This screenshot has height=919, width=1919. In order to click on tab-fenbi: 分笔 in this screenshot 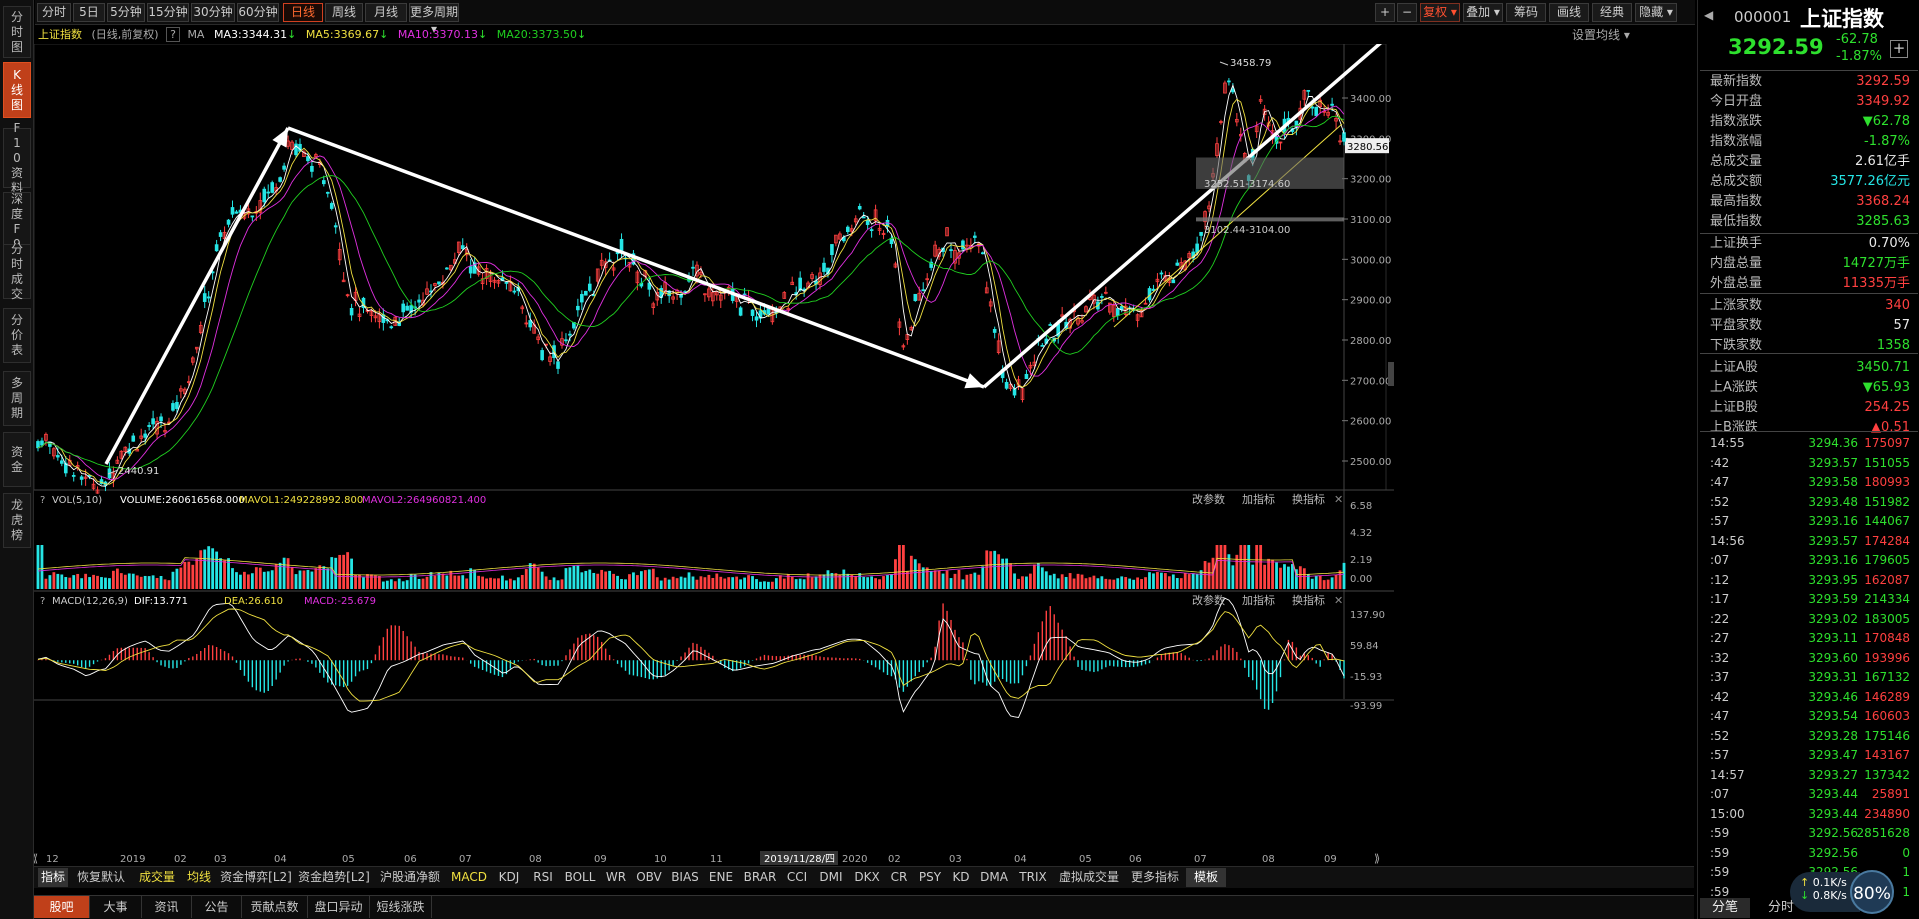, I will do `click(1725, 908)`.